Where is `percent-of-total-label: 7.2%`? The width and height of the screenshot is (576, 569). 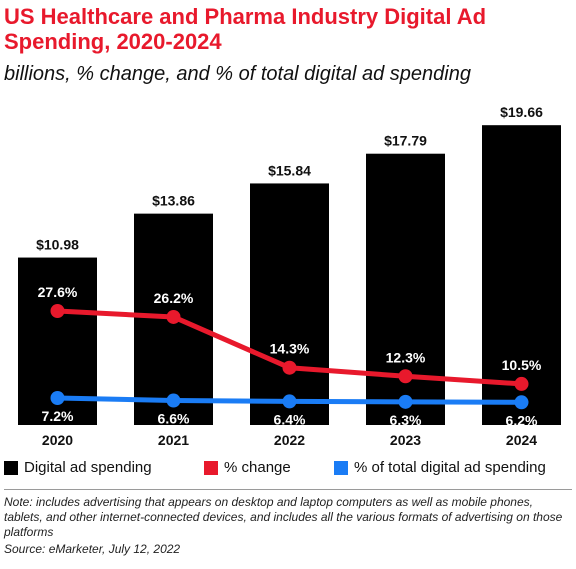
percent-of-total-label: 7.2% is located at coordinates (58, 416).